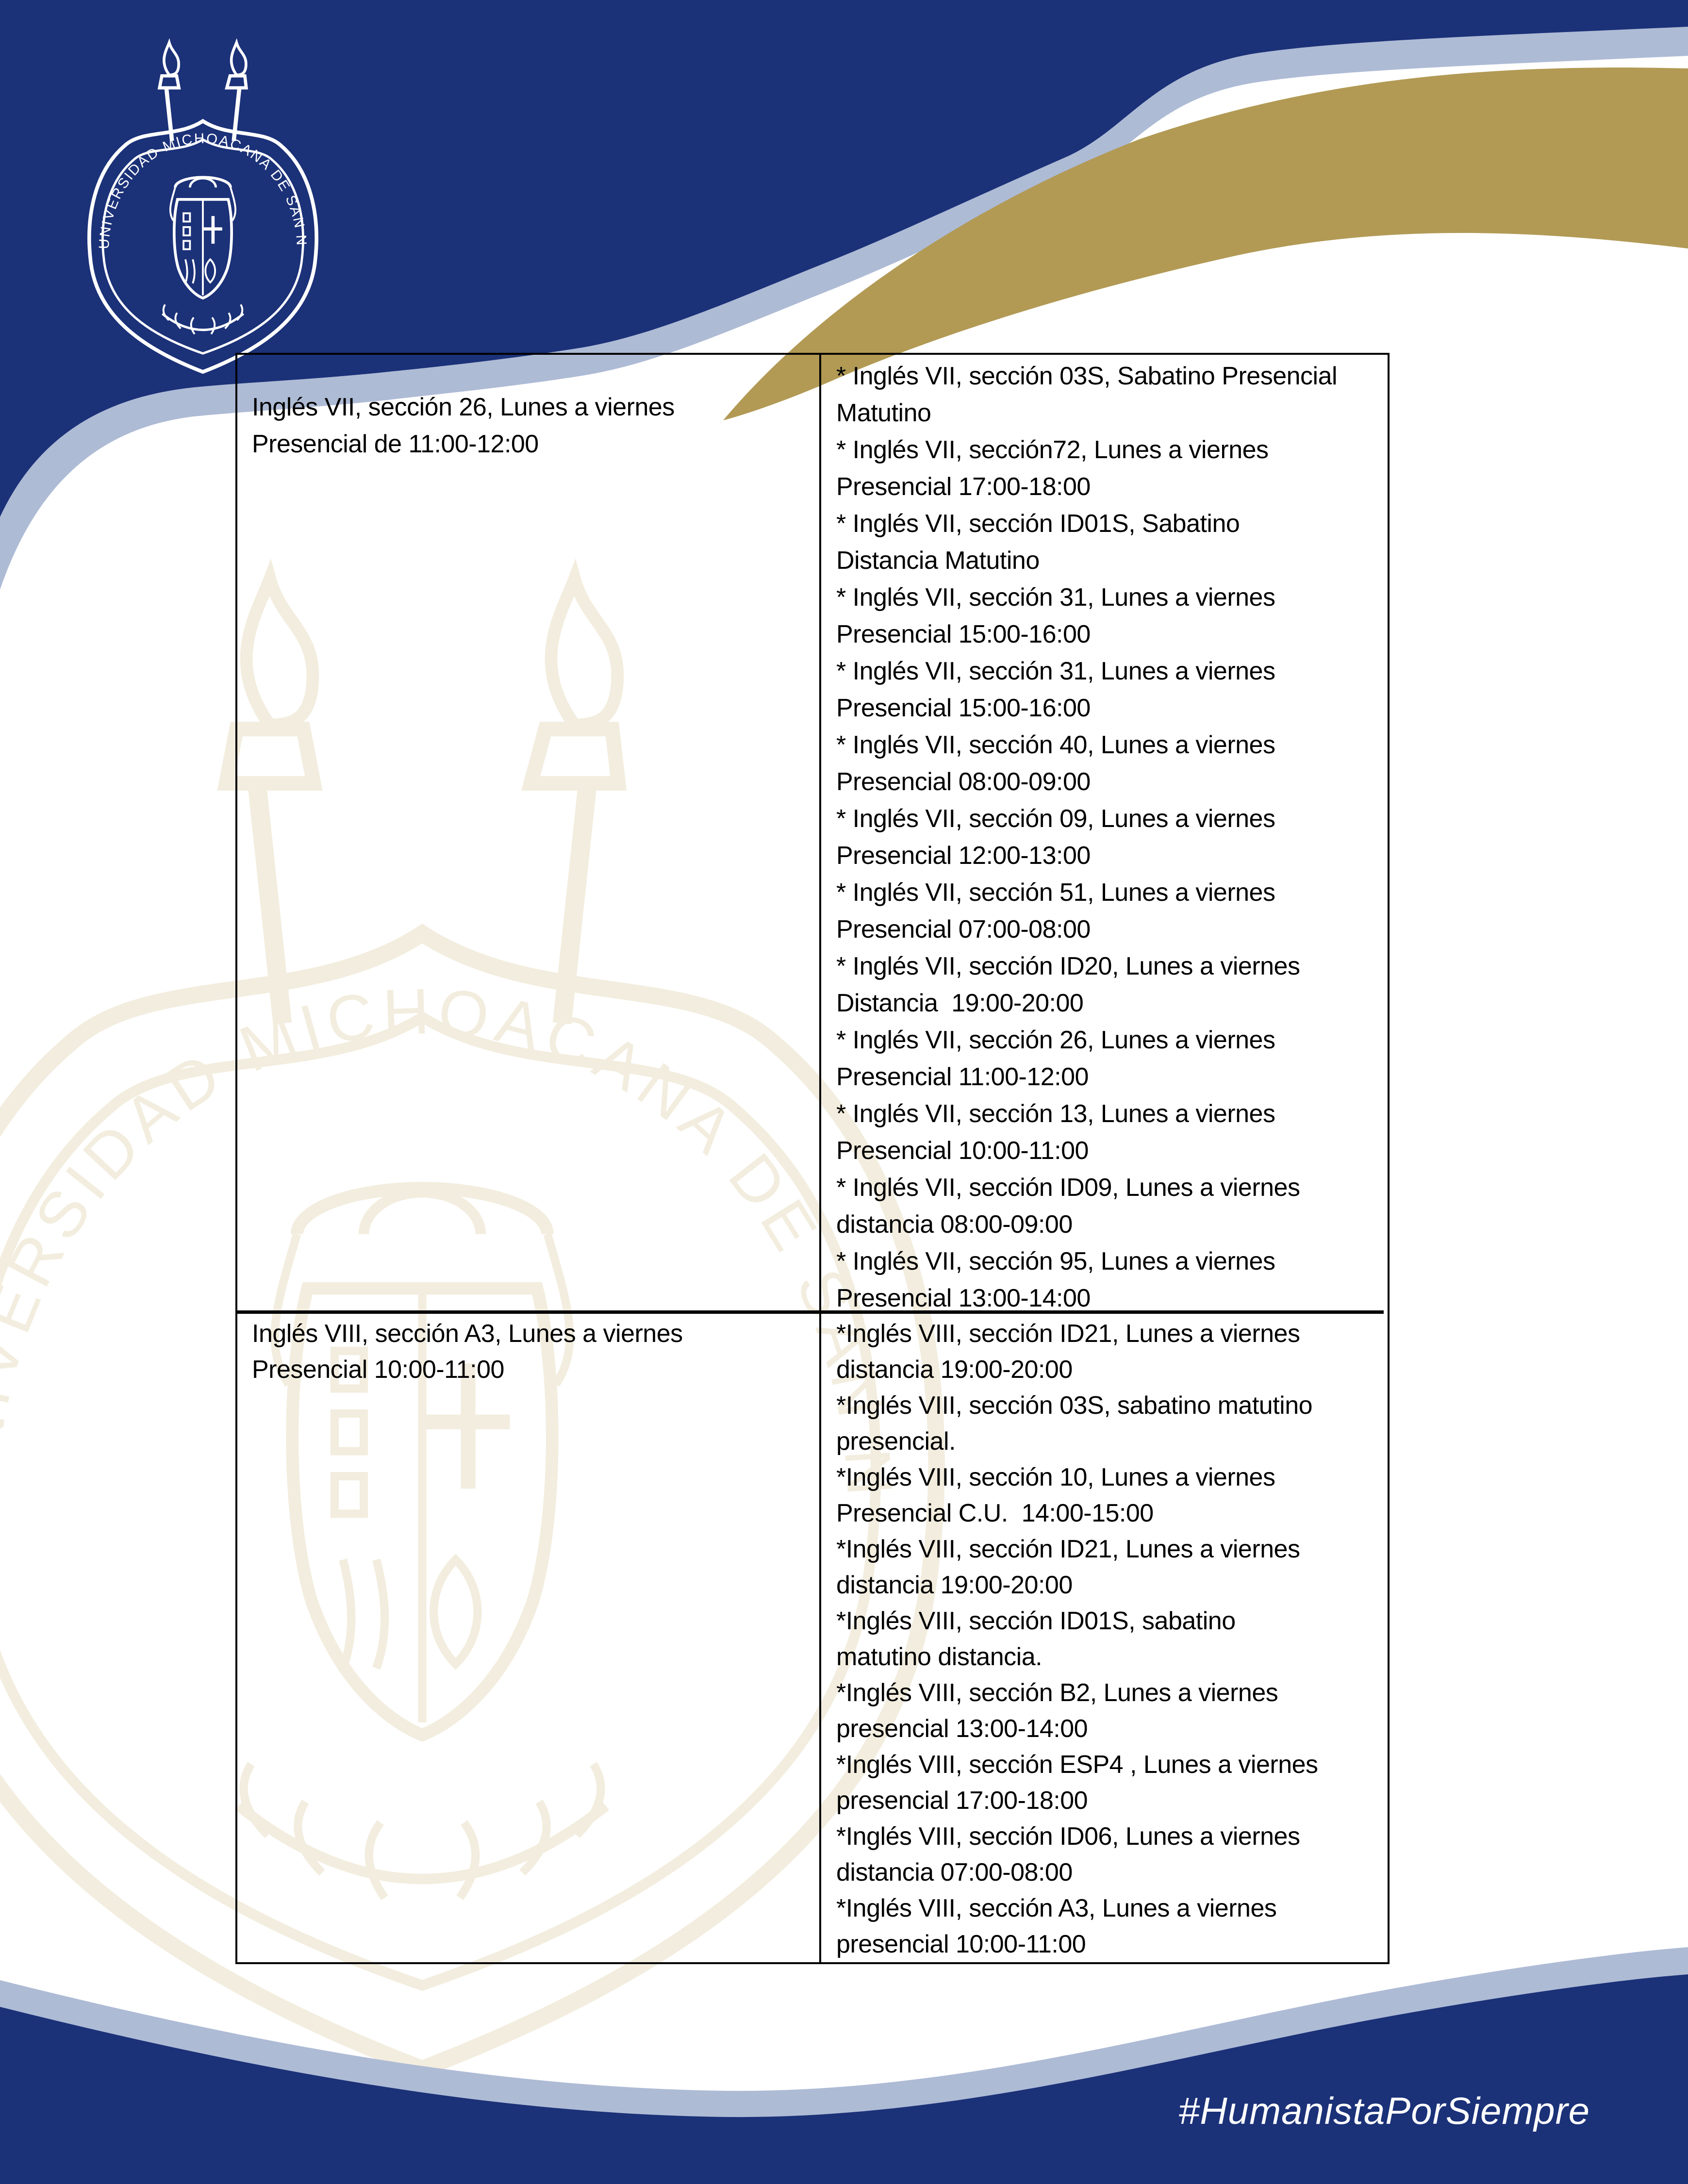  What do you see at coordinates (962, 1729) in the screenshot?
I see `table-text-line: presencial 13:00-14:00` at bounding box center [962, 1729].